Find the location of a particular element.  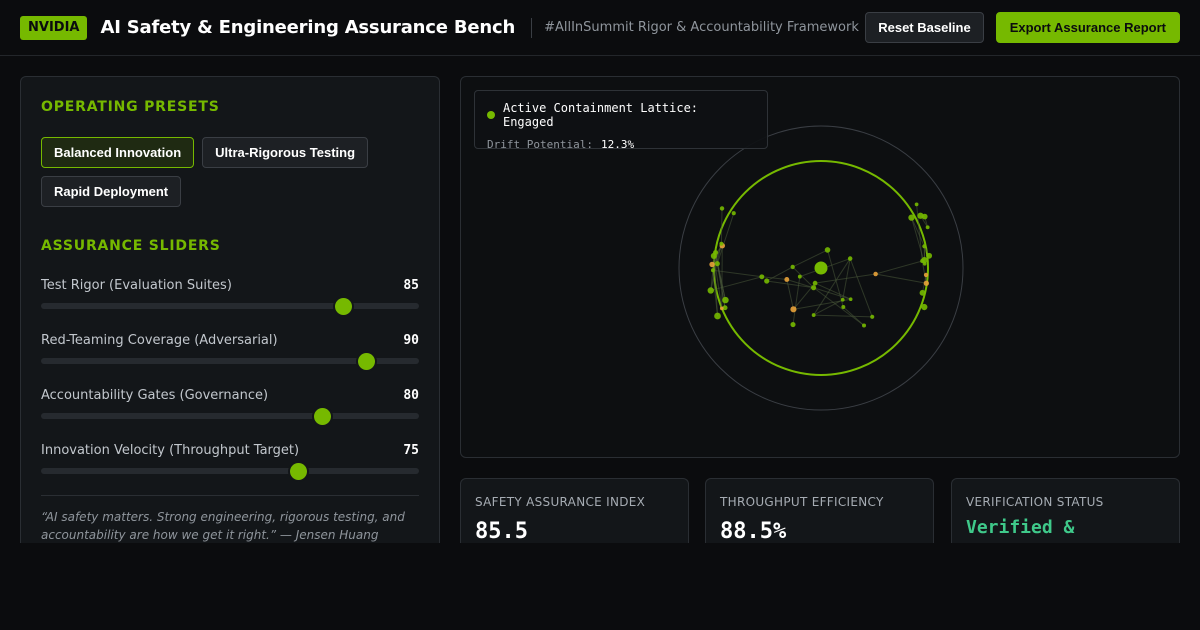

slider-value: 75 is located at coordinates (411, 450).